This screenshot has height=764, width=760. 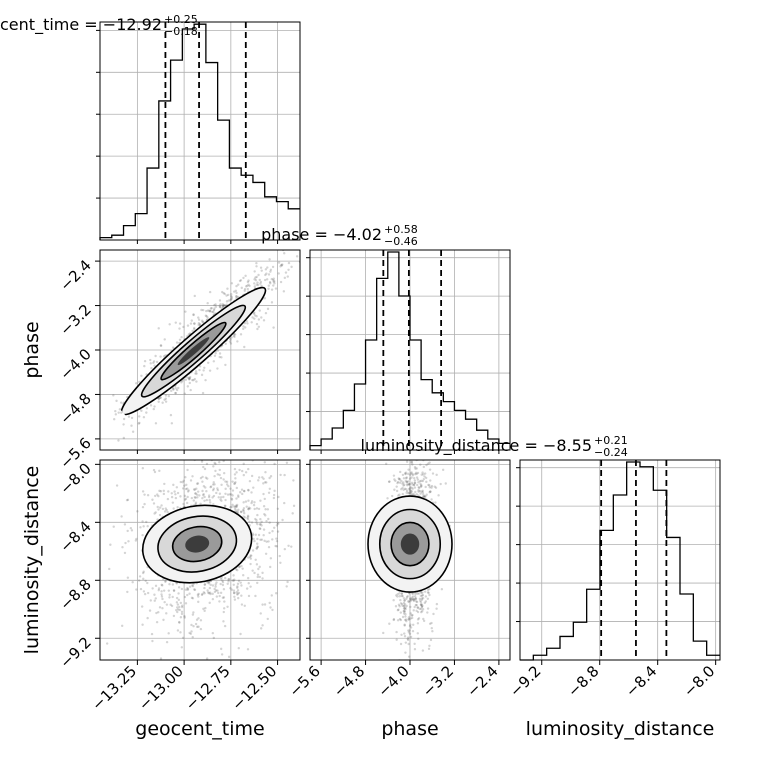 I want to click on panel-frame, so click(x=200, y=131).